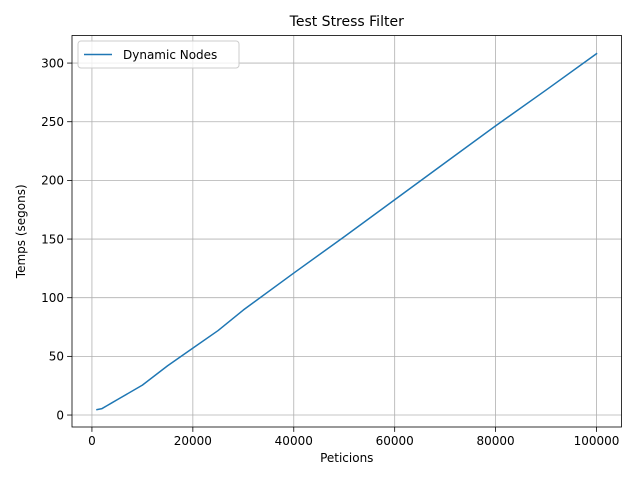 The height and width of the screenshot is (480, 640). I want to click on y-tick-label: 100, so click(52, 298).